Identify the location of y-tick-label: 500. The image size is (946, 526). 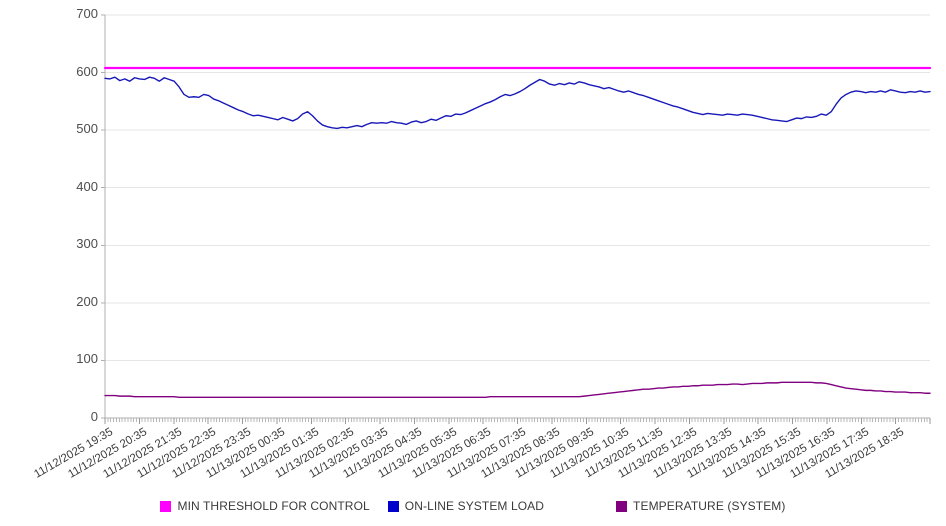
(87, 129).